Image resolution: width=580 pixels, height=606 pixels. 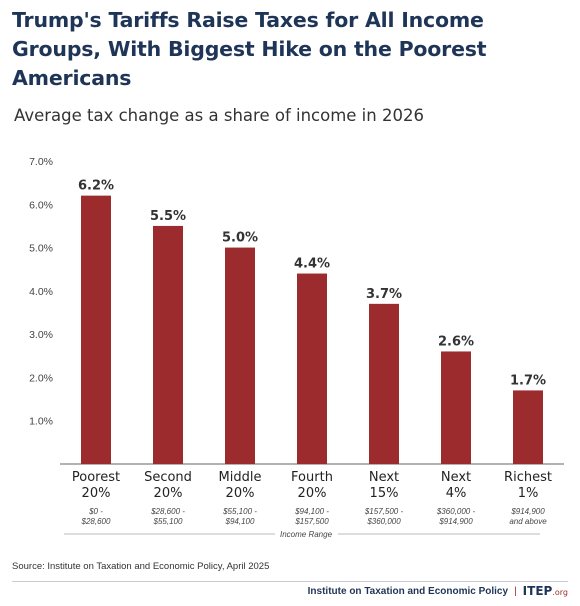 I want to click on data-label: 4.4%, so click(x=312, y=264).